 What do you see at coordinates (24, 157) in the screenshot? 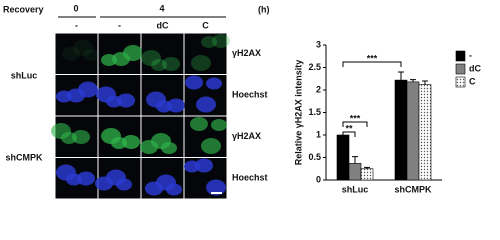
I see `row-label: shCMPK` at bounding box center [24, 157].